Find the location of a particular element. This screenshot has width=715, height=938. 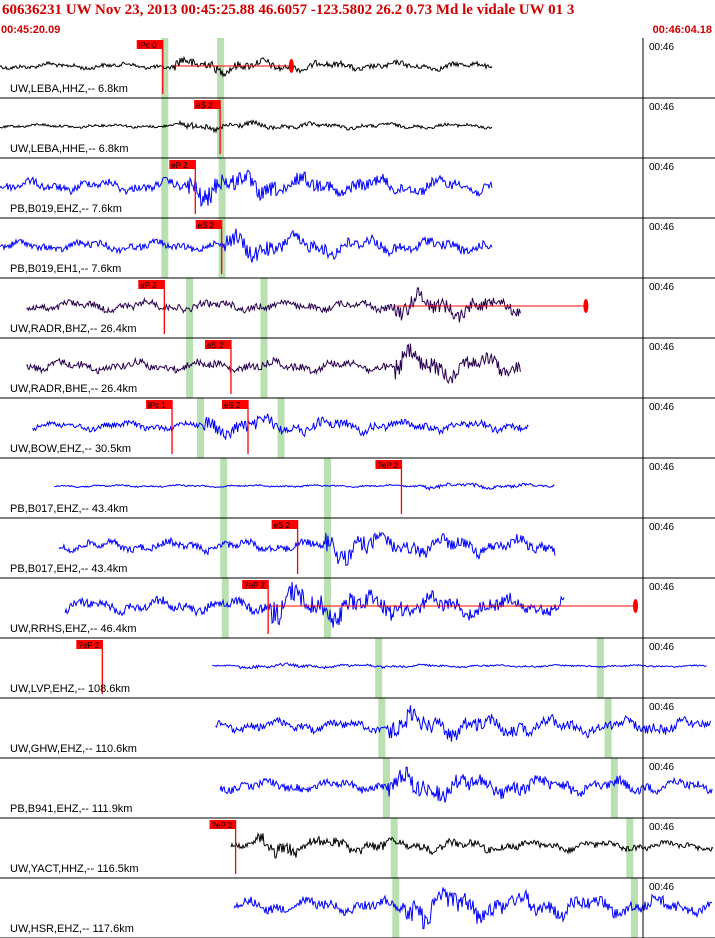

phase-pick-label: iPc 1 is located at coordinates (157, 405).